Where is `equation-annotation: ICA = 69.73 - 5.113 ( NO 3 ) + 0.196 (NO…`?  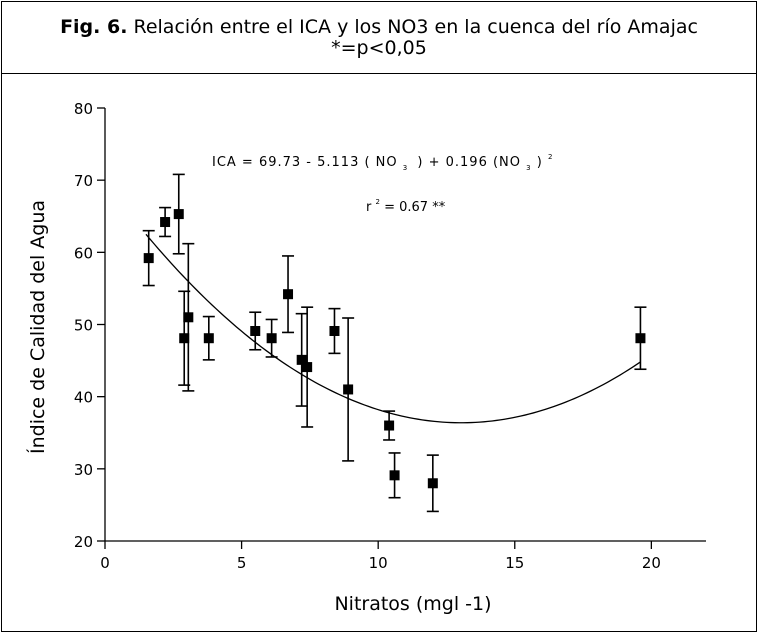
equation-annotation: ICA = 69.73 - 5.113 ( NO 3 ) + 0.196 (NO… is located at coordinates (382, 163).